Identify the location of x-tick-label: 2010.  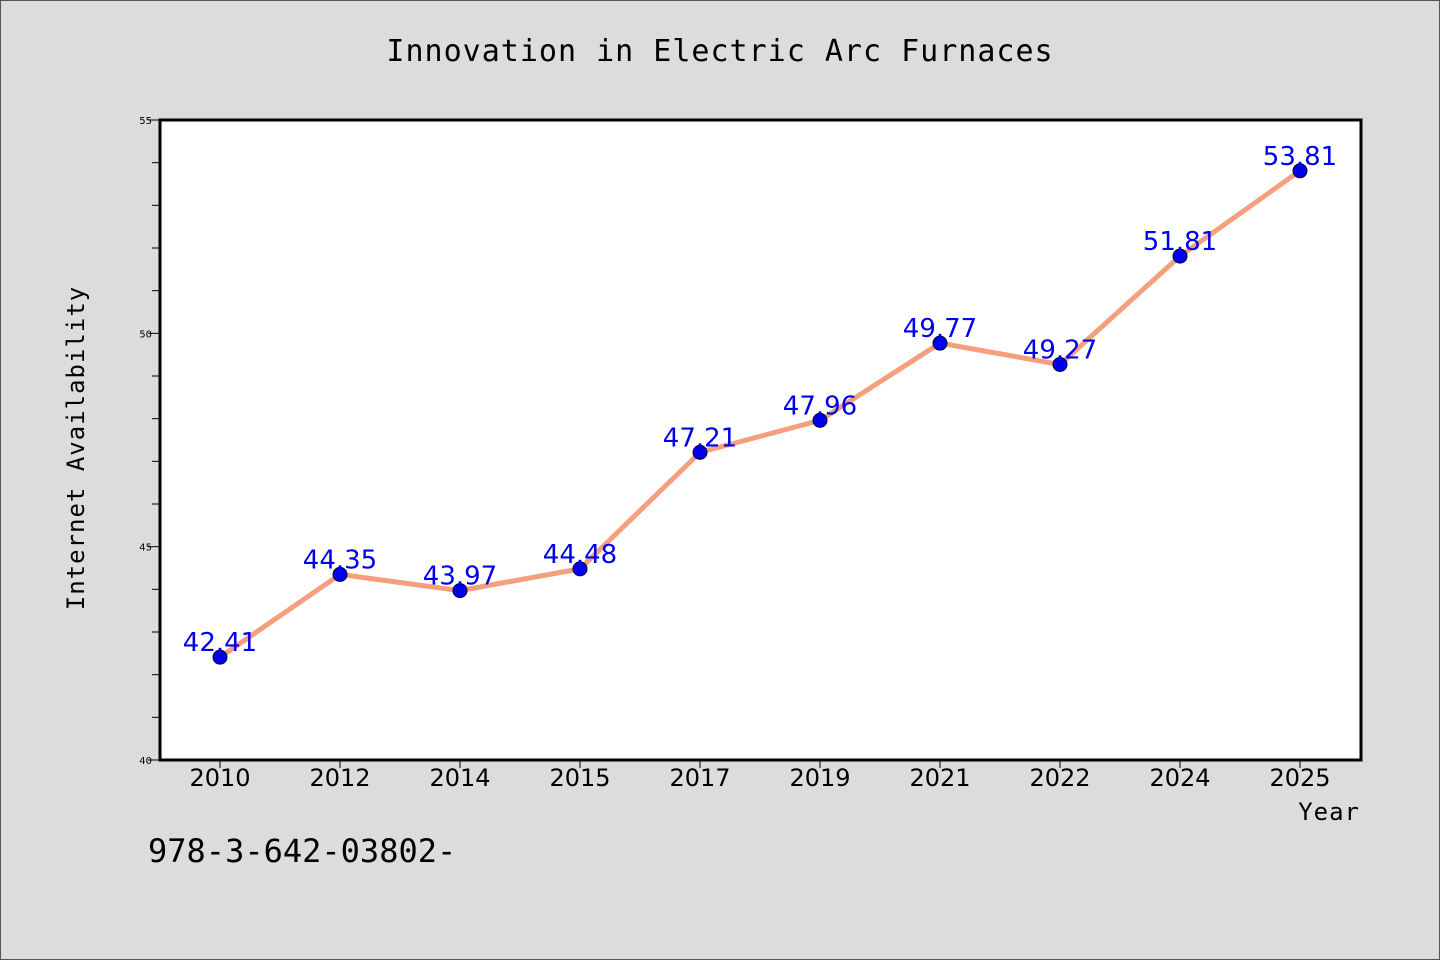
(219, 778).